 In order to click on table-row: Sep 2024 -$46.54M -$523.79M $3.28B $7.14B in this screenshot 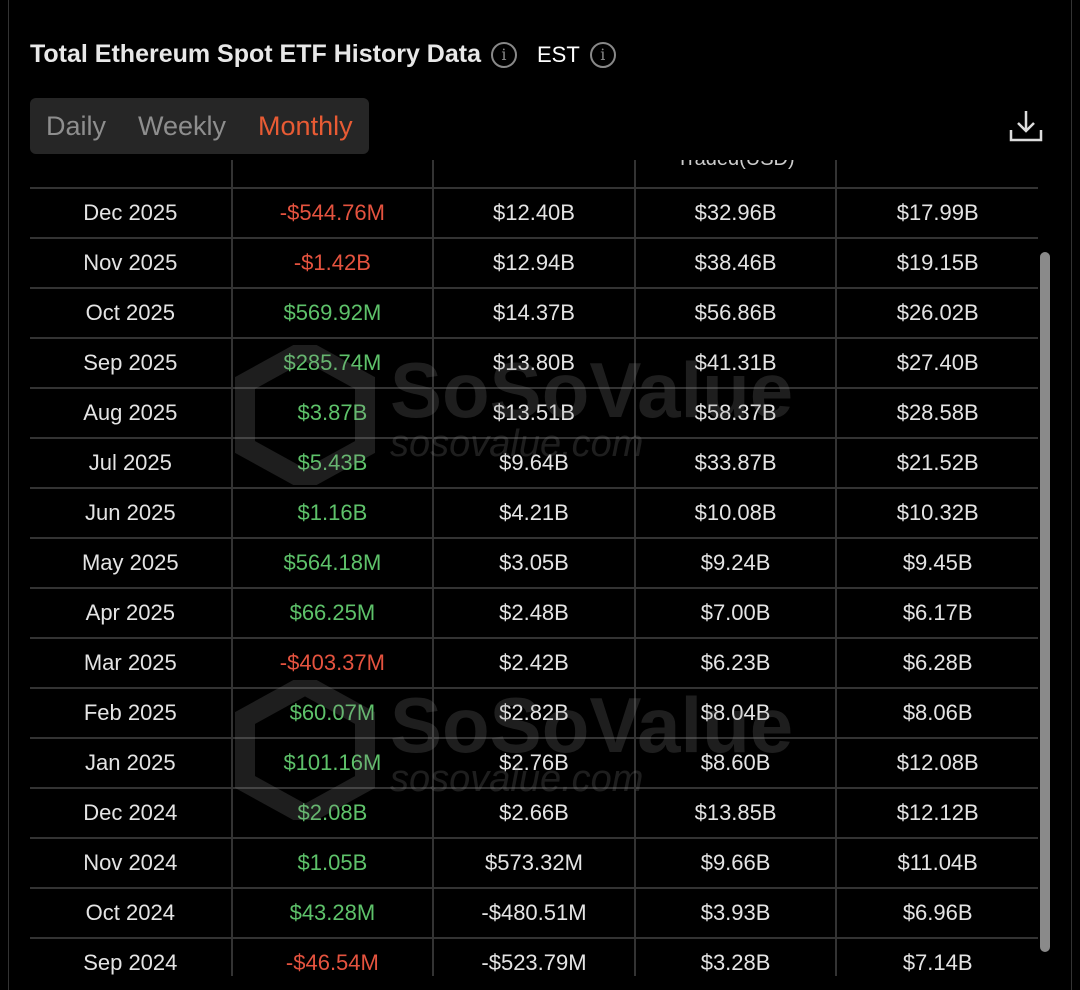, I will do `click(534, 956)`.